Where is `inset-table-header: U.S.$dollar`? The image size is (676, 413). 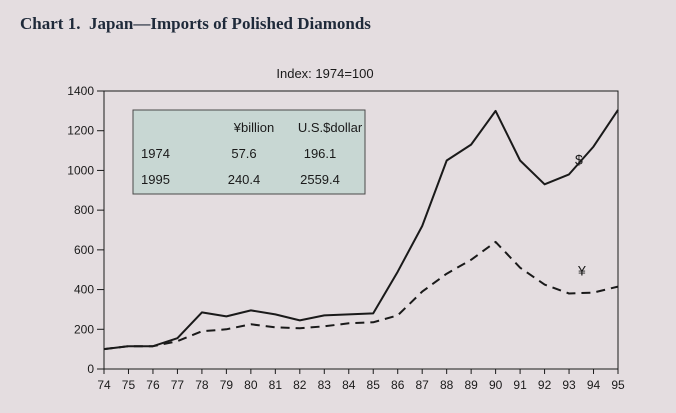
inset-table-header: U.S.$dollar is located at coordinates (330, 127).